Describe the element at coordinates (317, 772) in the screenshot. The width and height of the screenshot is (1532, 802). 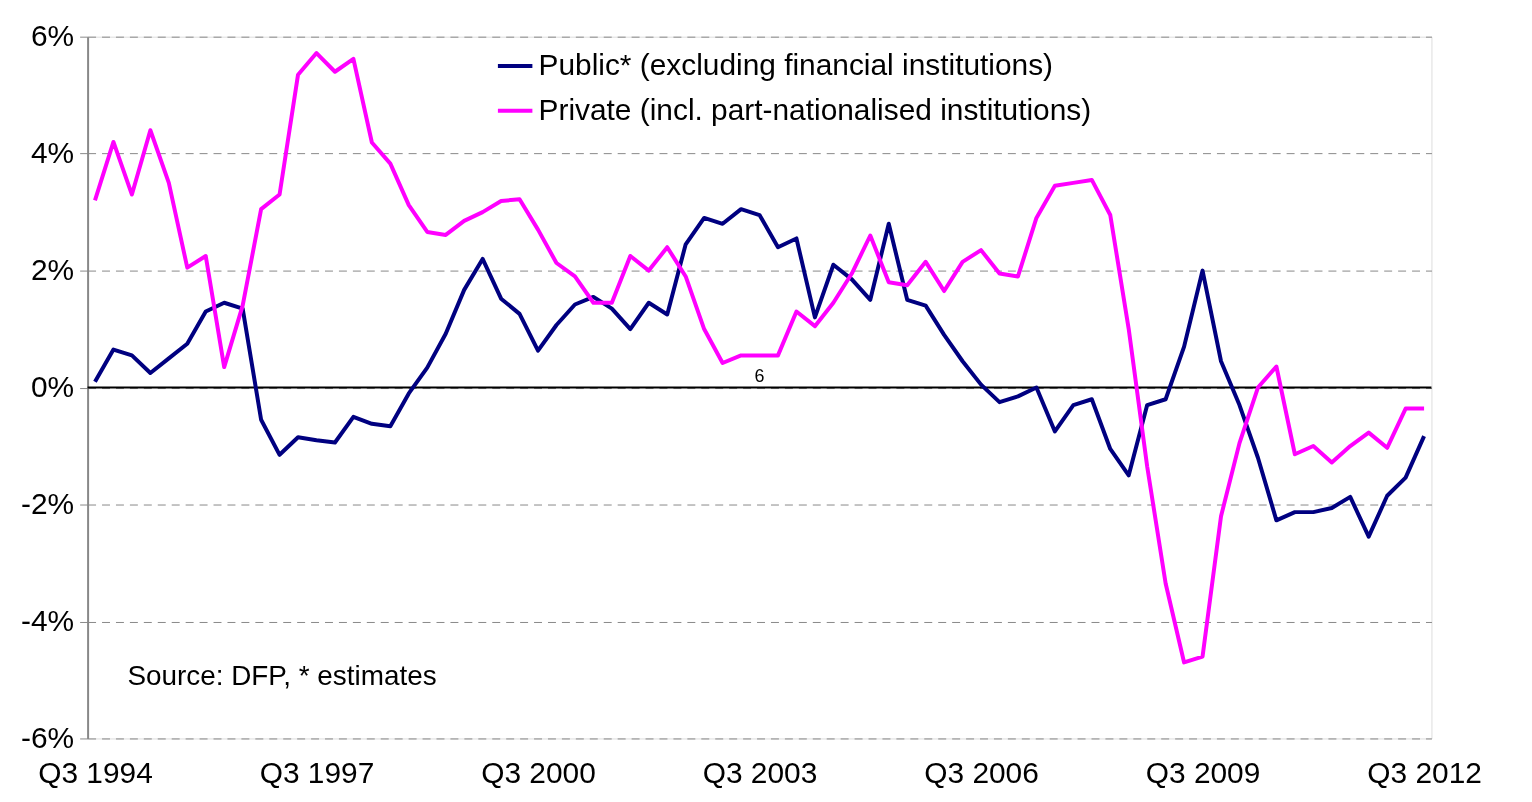
I see `x-tick-label: Q3 1997` at that location.